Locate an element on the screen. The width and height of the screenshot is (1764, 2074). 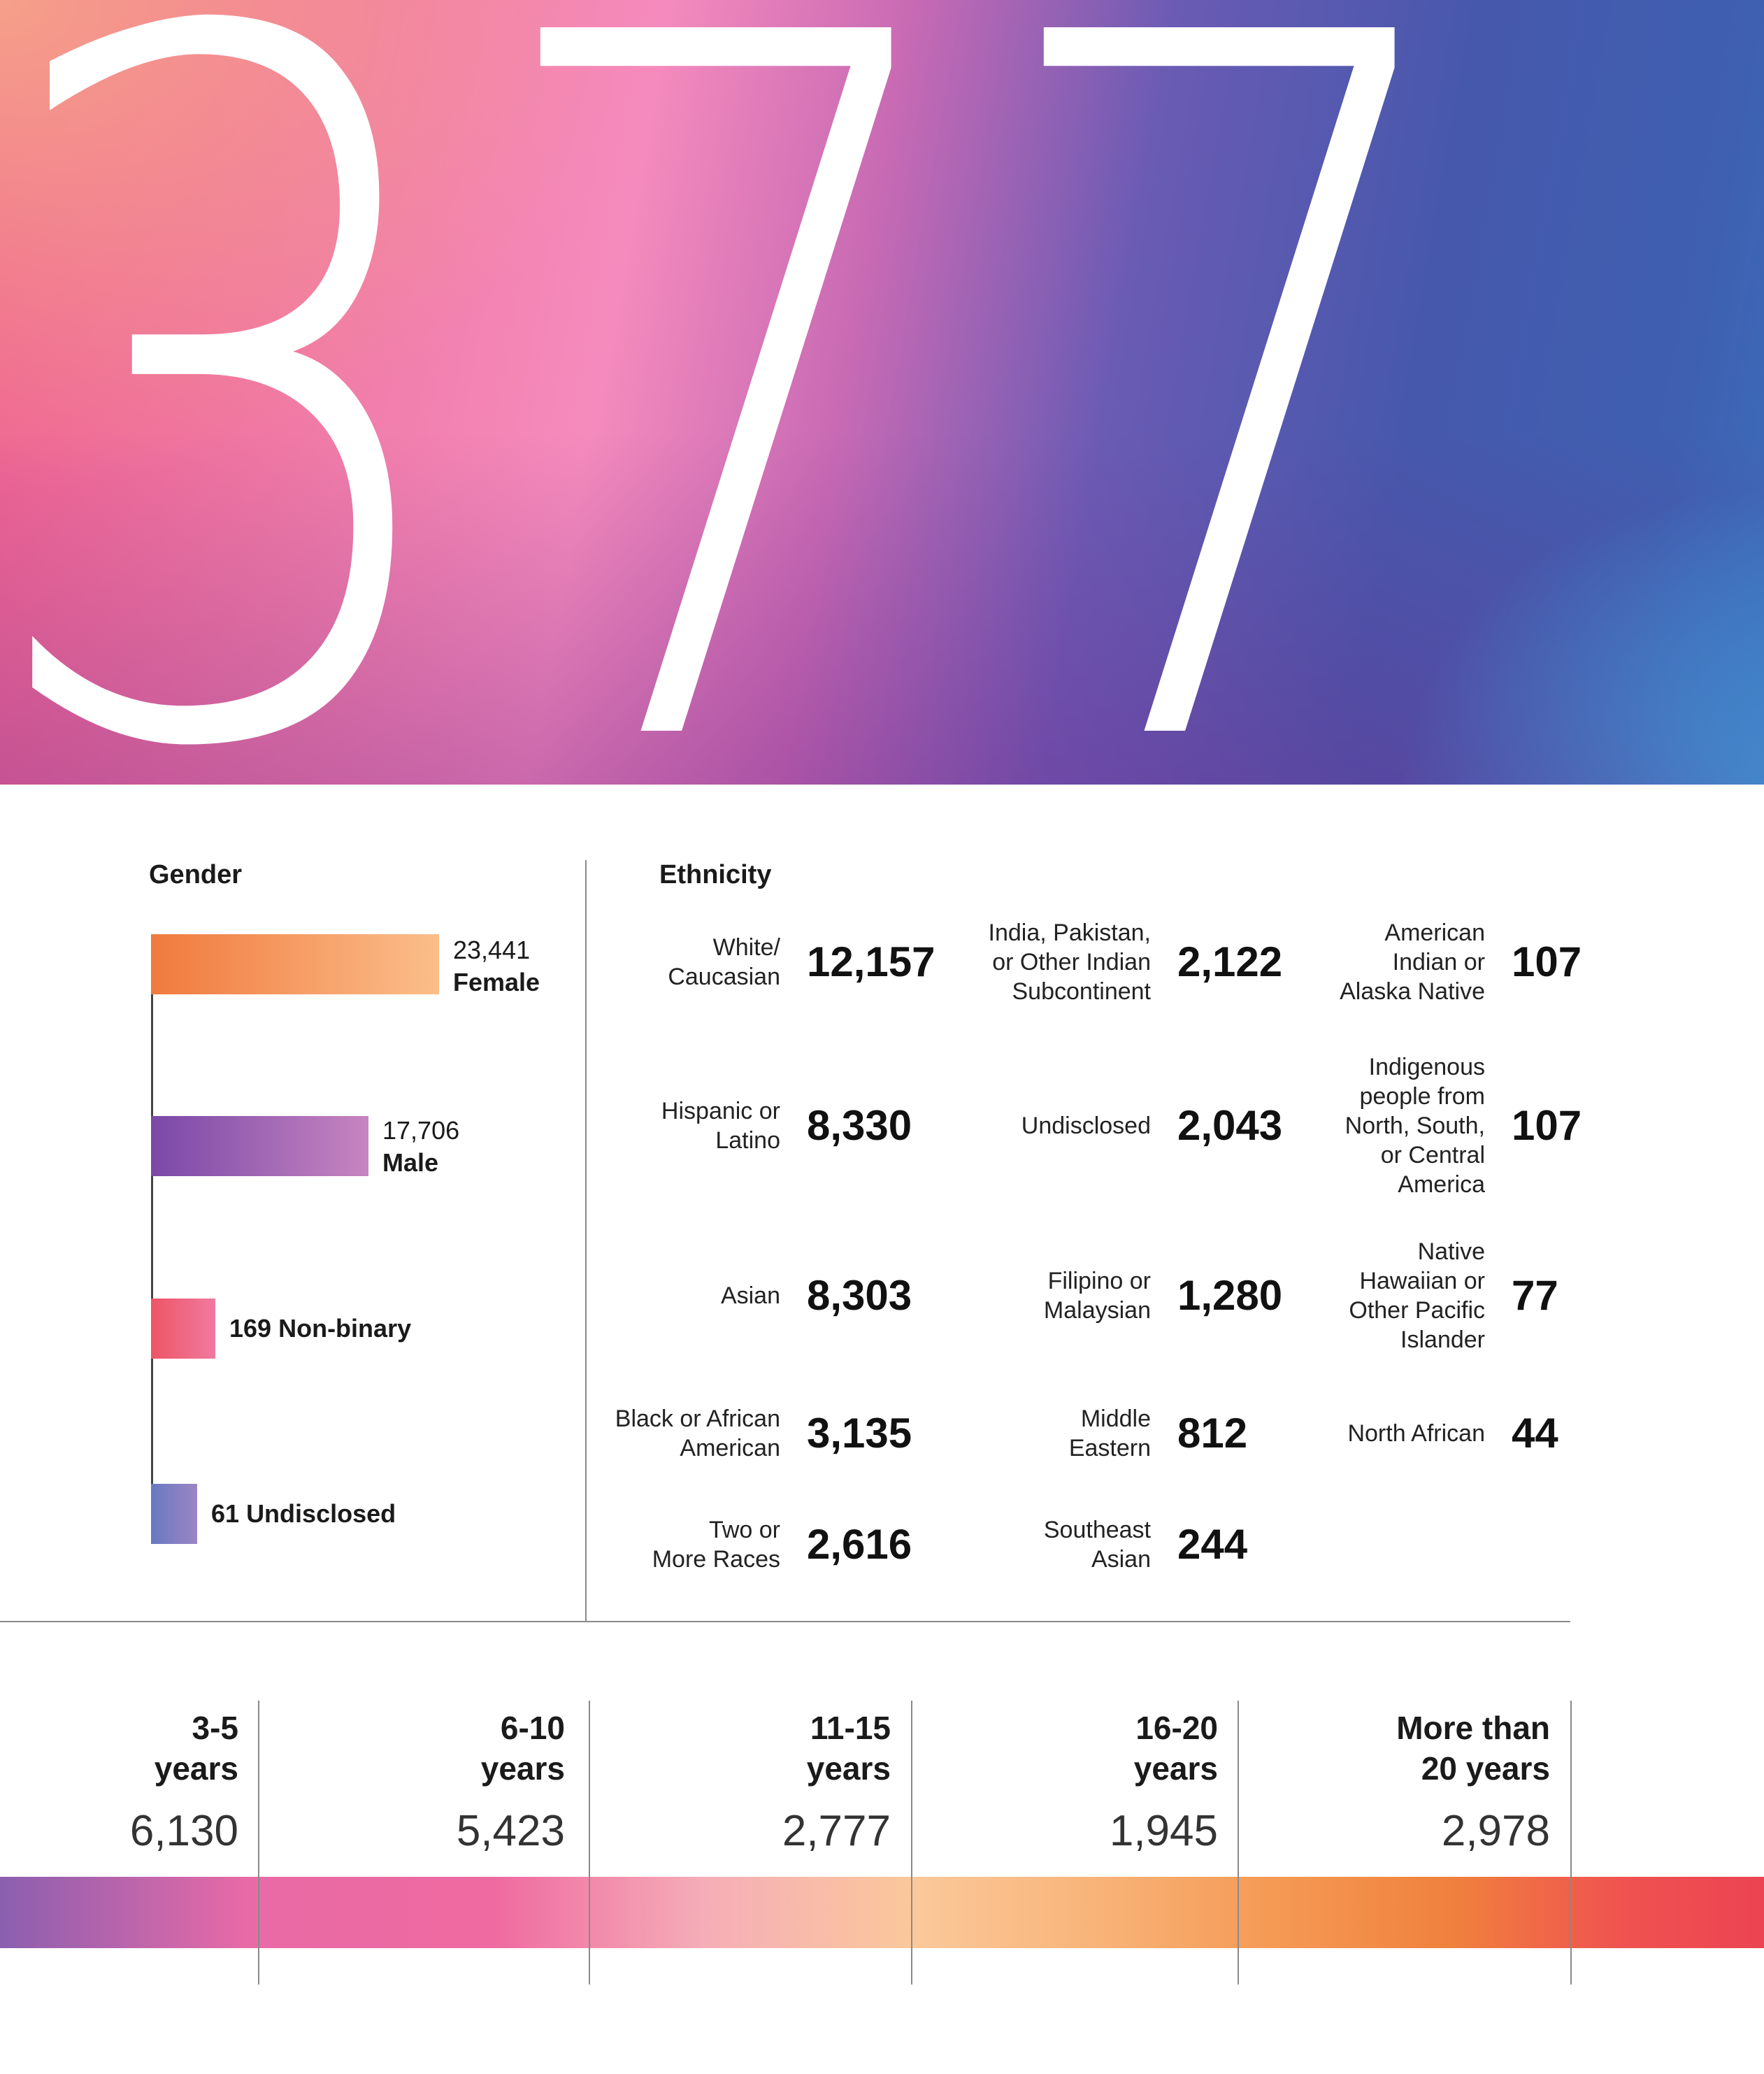
gender-label-nonbinary: 169 Non-binary is located at coordinates (320, 1329).